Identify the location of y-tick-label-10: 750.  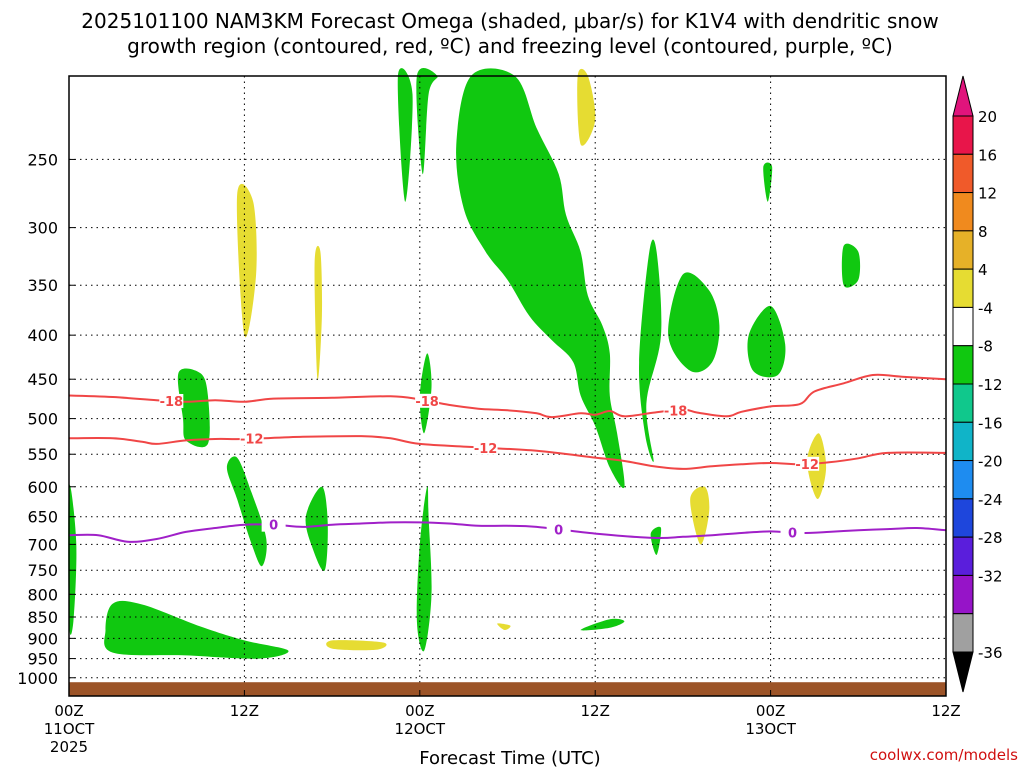
(42, 570).